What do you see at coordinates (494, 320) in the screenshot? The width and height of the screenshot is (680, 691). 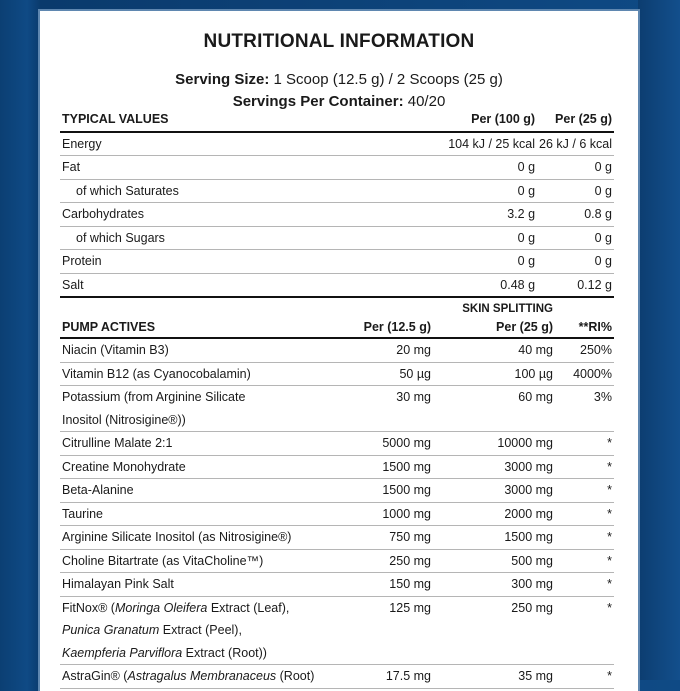 I see `header-skin-splitting: SKIN SPLITTING Per (25 g)` at bounding box center [494, 320].